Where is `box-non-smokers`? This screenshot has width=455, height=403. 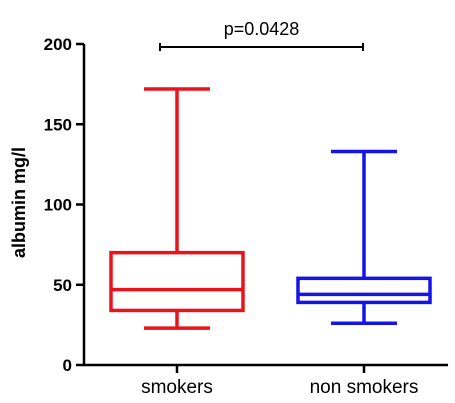 box-non-smokers is located at coordinates (364, 237).